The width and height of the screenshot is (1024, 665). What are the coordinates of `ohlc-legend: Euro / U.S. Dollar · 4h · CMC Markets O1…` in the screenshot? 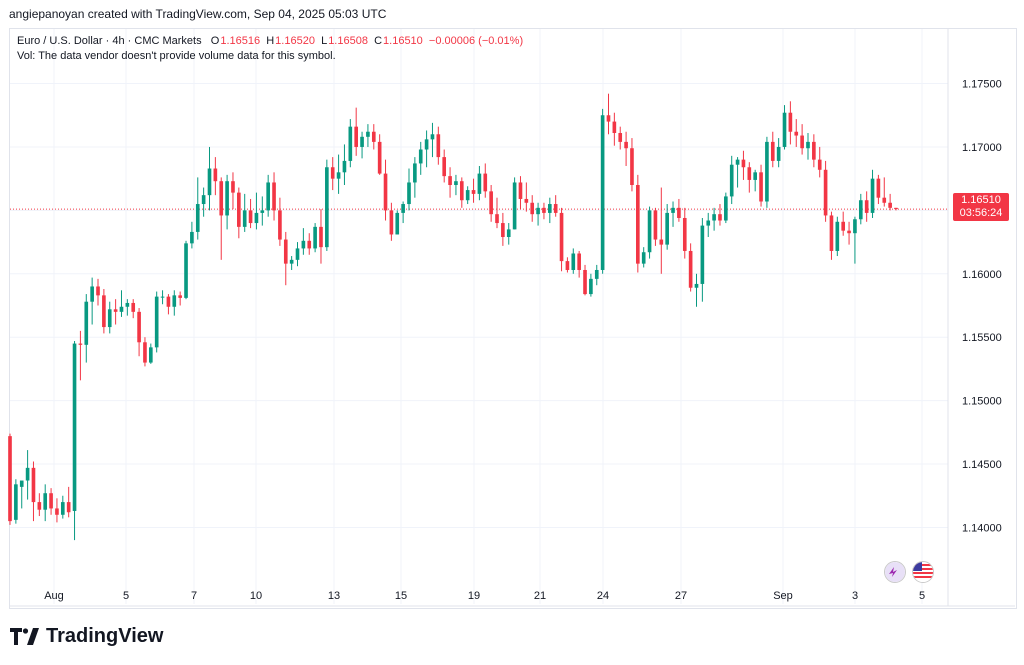 It's located at (270, 41).